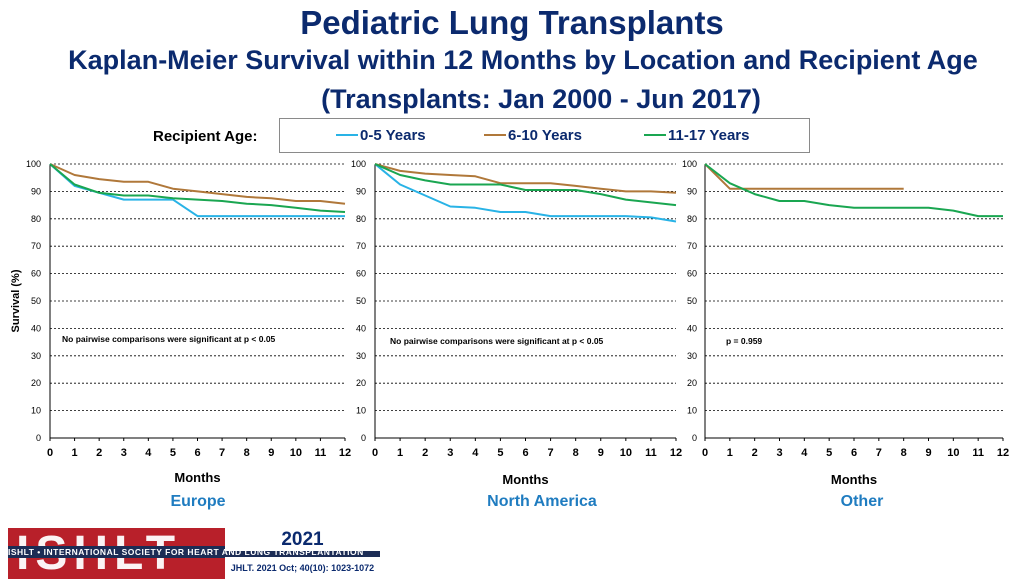 Image resolution: width=1024 pixels, height=585 pixels. What do you see at coordinates (512, 22) in the screenshot?
I see `page-title: Pediatric Lung Transplants` at bounding box center [512, 22].